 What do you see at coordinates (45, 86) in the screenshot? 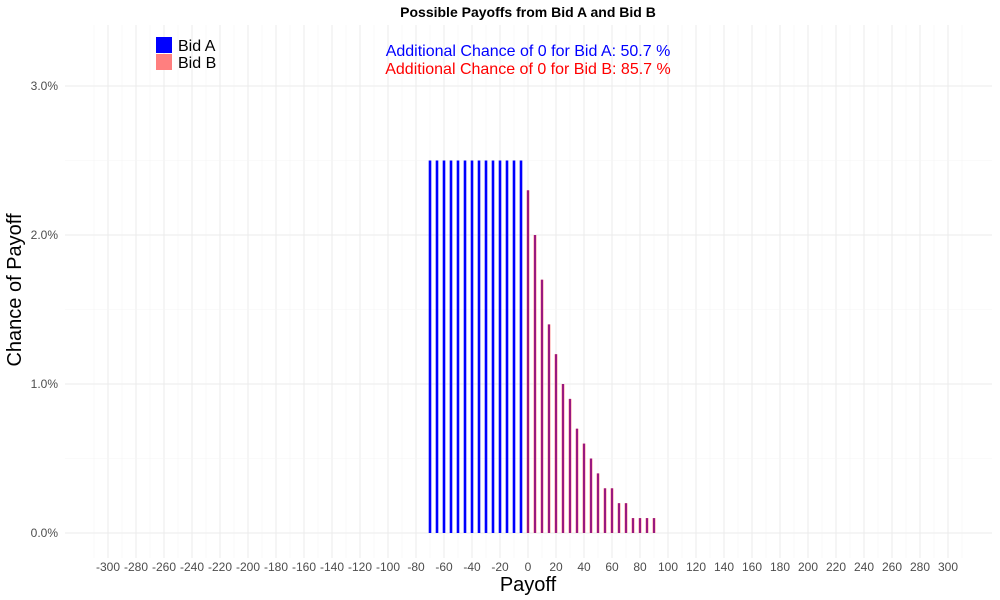
I see `y-tick-label: 3.0%` at bounding box center [45, 86].